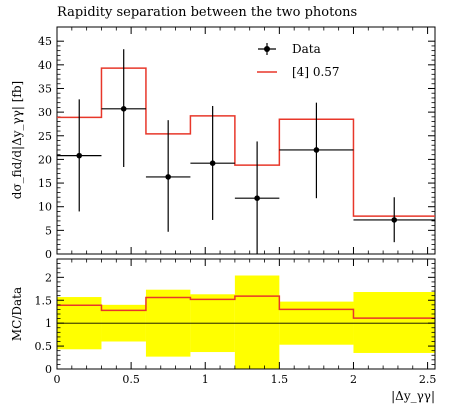 Image resolution: width=450 pixels, height=407 pixels. What do you see at coordinates (413, 396) in the screenshot?
I see `x-axis-label: |Δy_γγ|` at bounding box center [413, 396].